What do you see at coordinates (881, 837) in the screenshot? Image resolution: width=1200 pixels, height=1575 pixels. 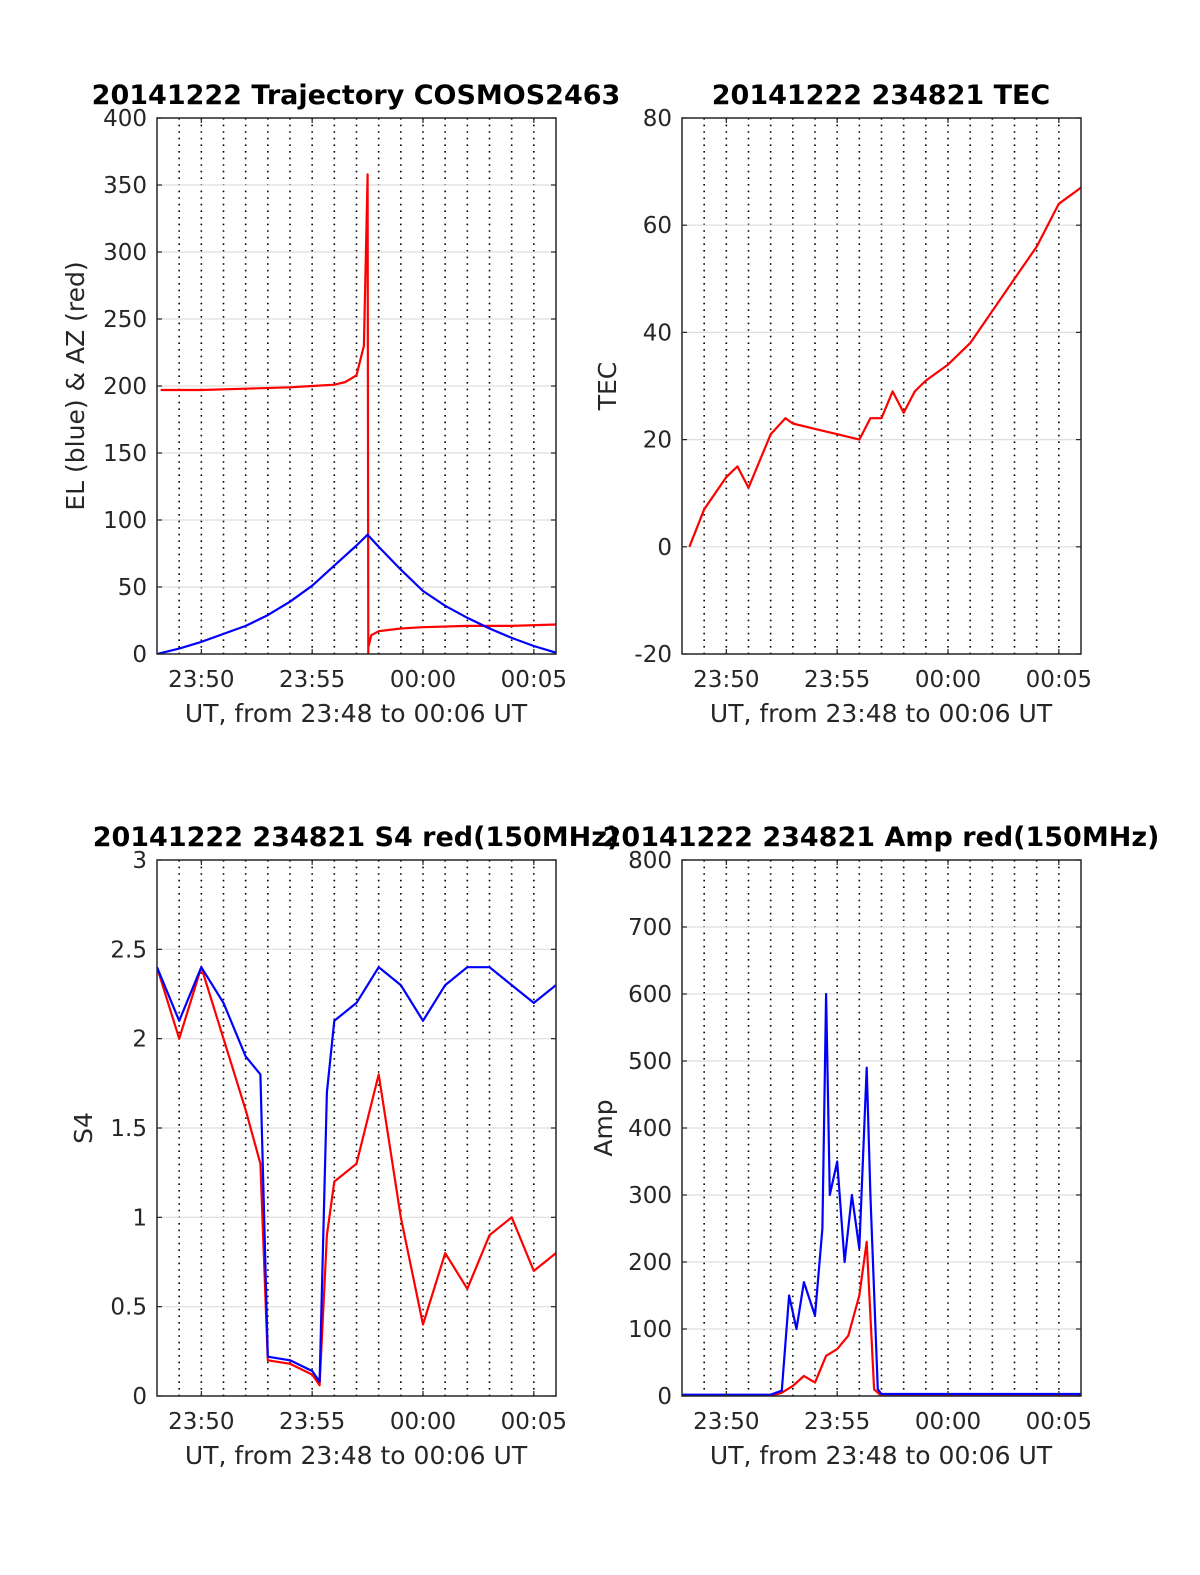 I see `title-amp: 20141222 234821 Amp red(150MHz)` at bounding box center [881, 837].